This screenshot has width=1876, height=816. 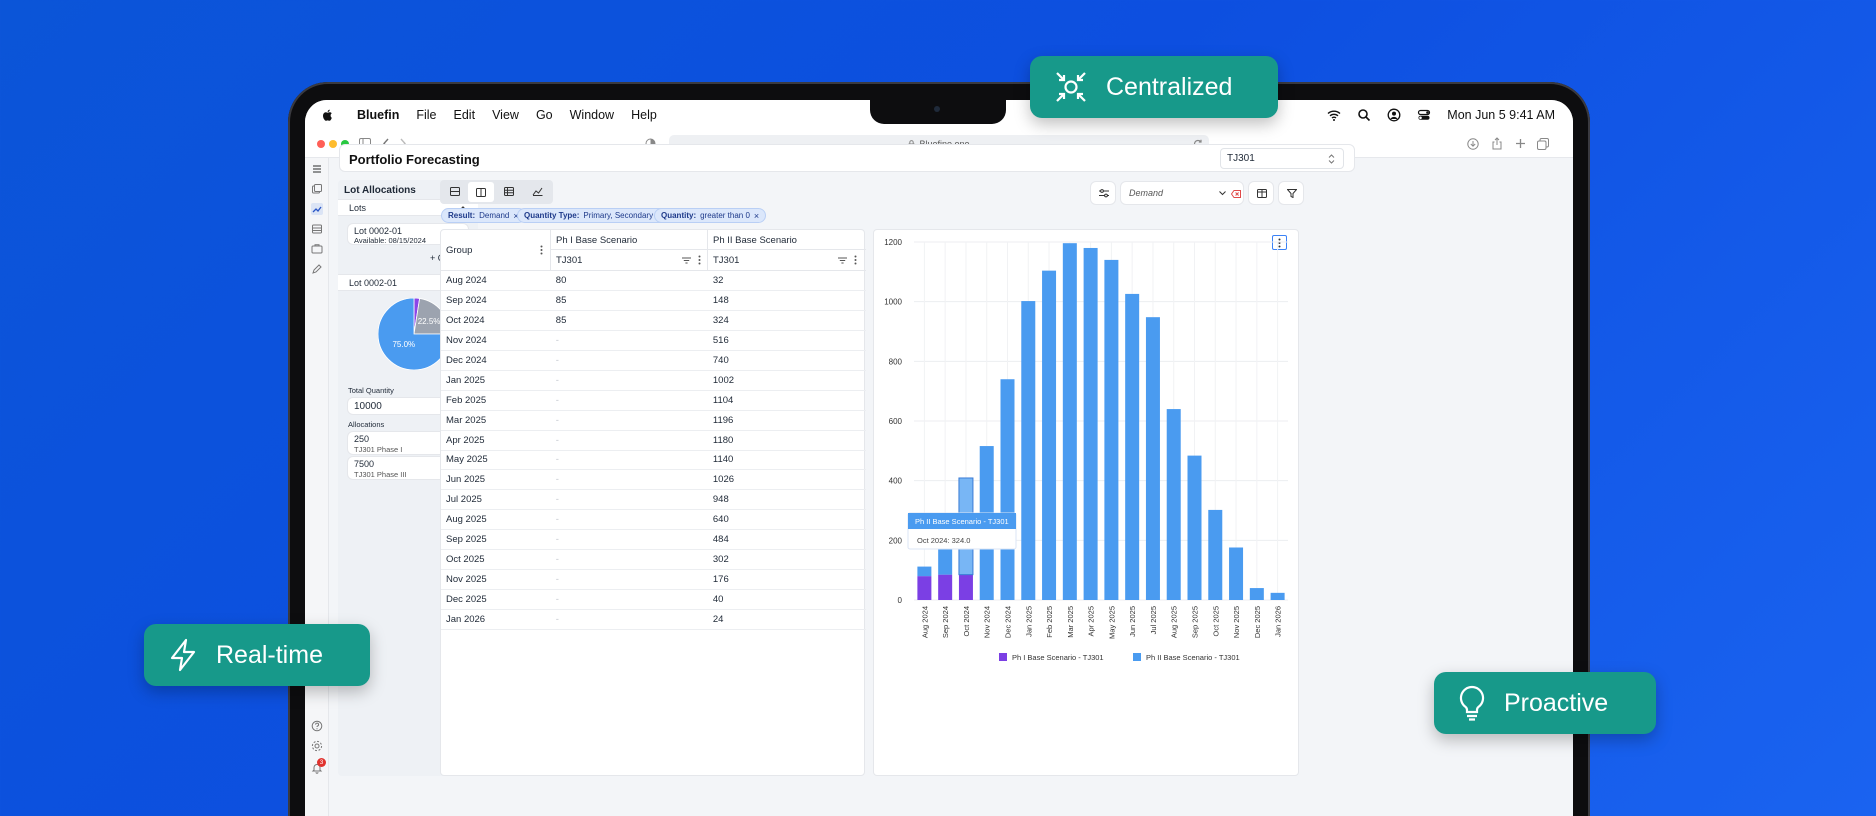 I want to click on x-tick-label: May 2025, so click(x=1111, y=622).